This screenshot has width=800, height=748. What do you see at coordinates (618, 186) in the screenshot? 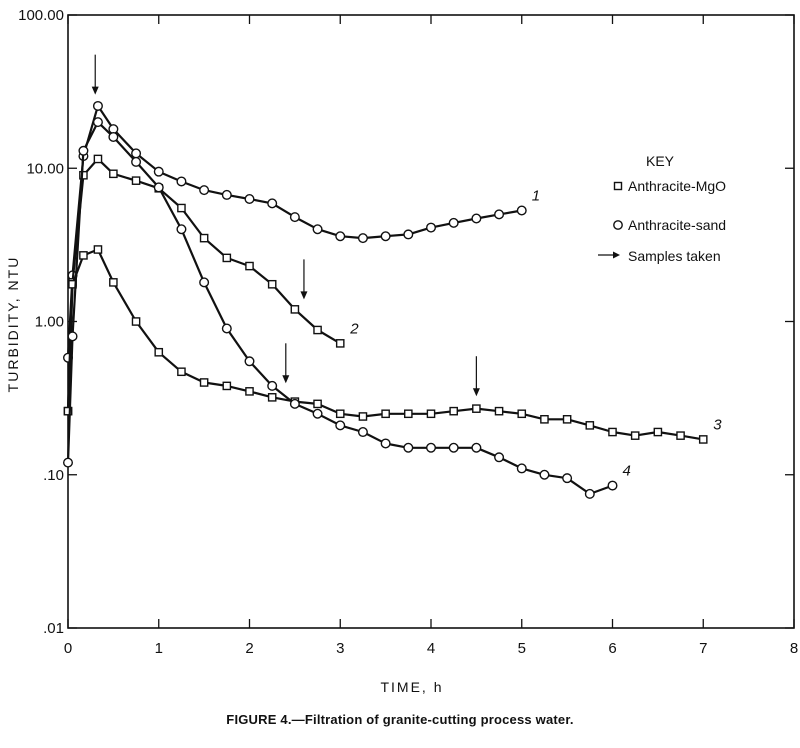
I see `legend-square-marker` at bounding box center [618, 186].